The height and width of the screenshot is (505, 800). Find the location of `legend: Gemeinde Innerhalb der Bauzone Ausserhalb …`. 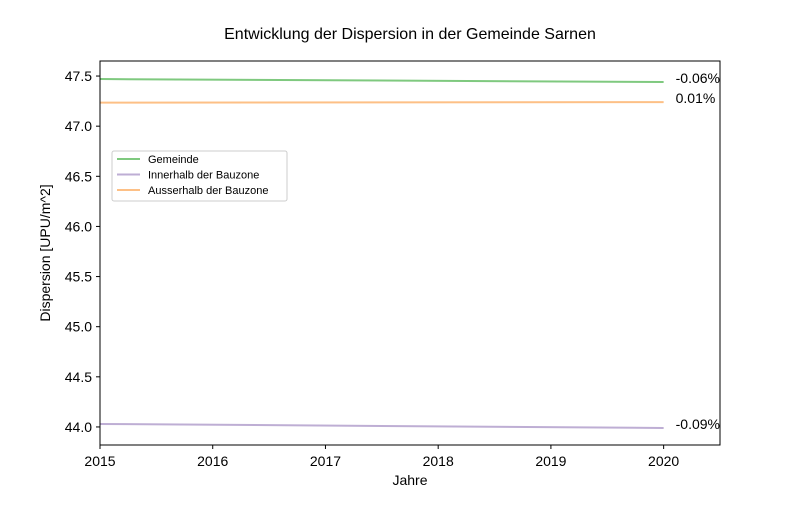

legend: Gemeinde Innerhalb der Bauzone Ausserhalb … is located at coordinates (199, 176).